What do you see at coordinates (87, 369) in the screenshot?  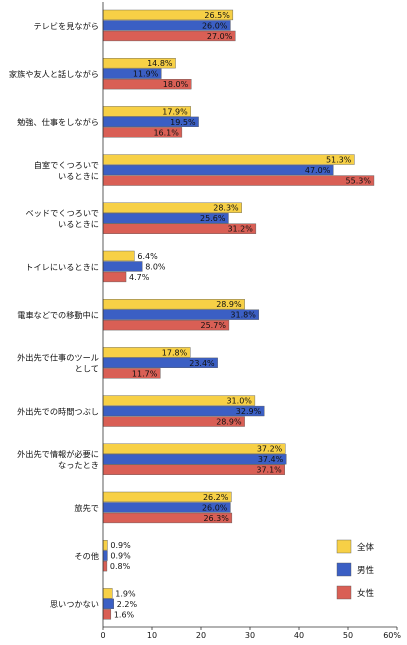 I see `category-label: として` at bounding box center [87, 369].